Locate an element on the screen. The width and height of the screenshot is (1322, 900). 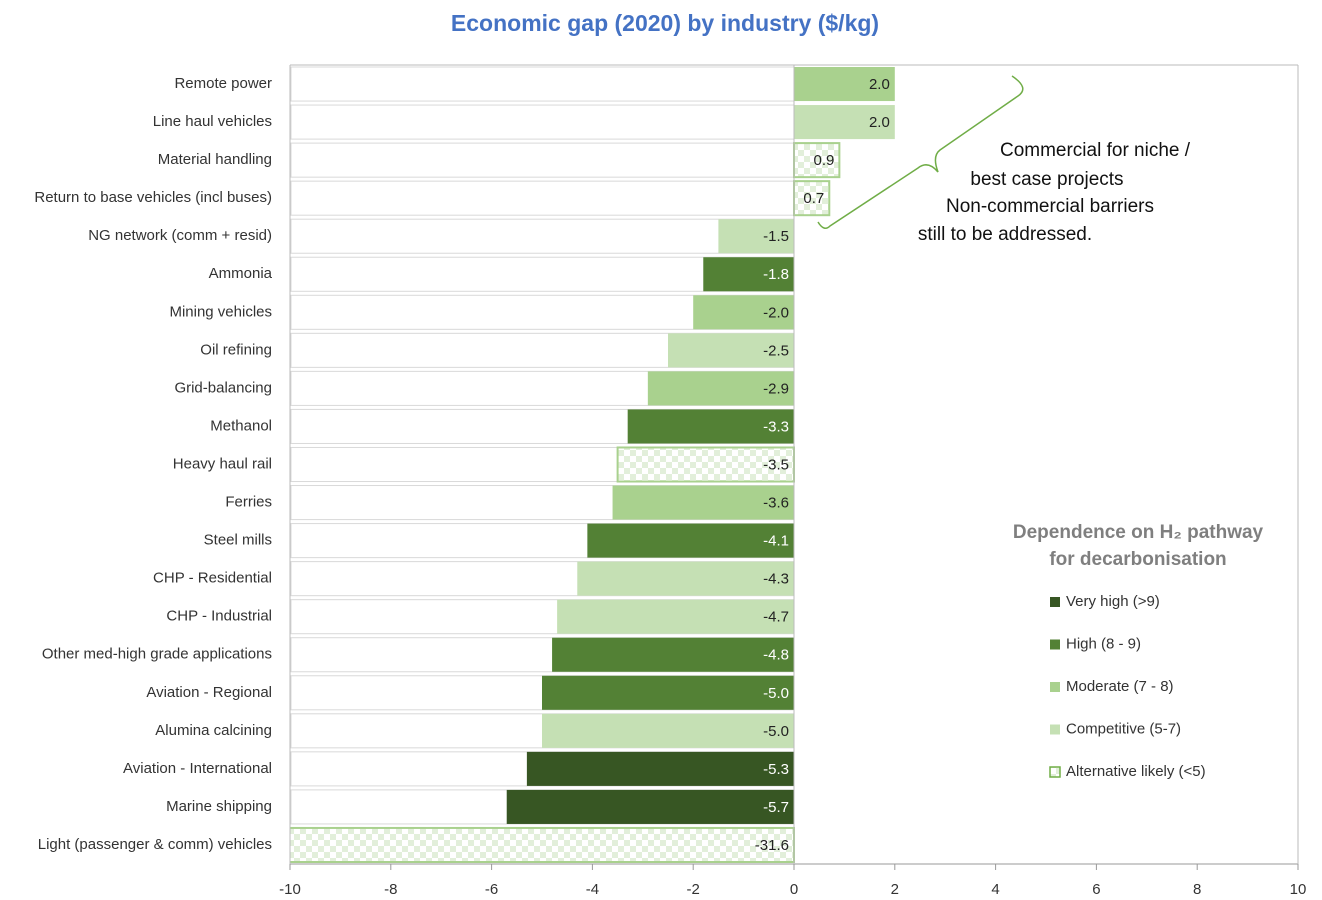
x-tick-label: 0 is located at coordinates (794, 889).